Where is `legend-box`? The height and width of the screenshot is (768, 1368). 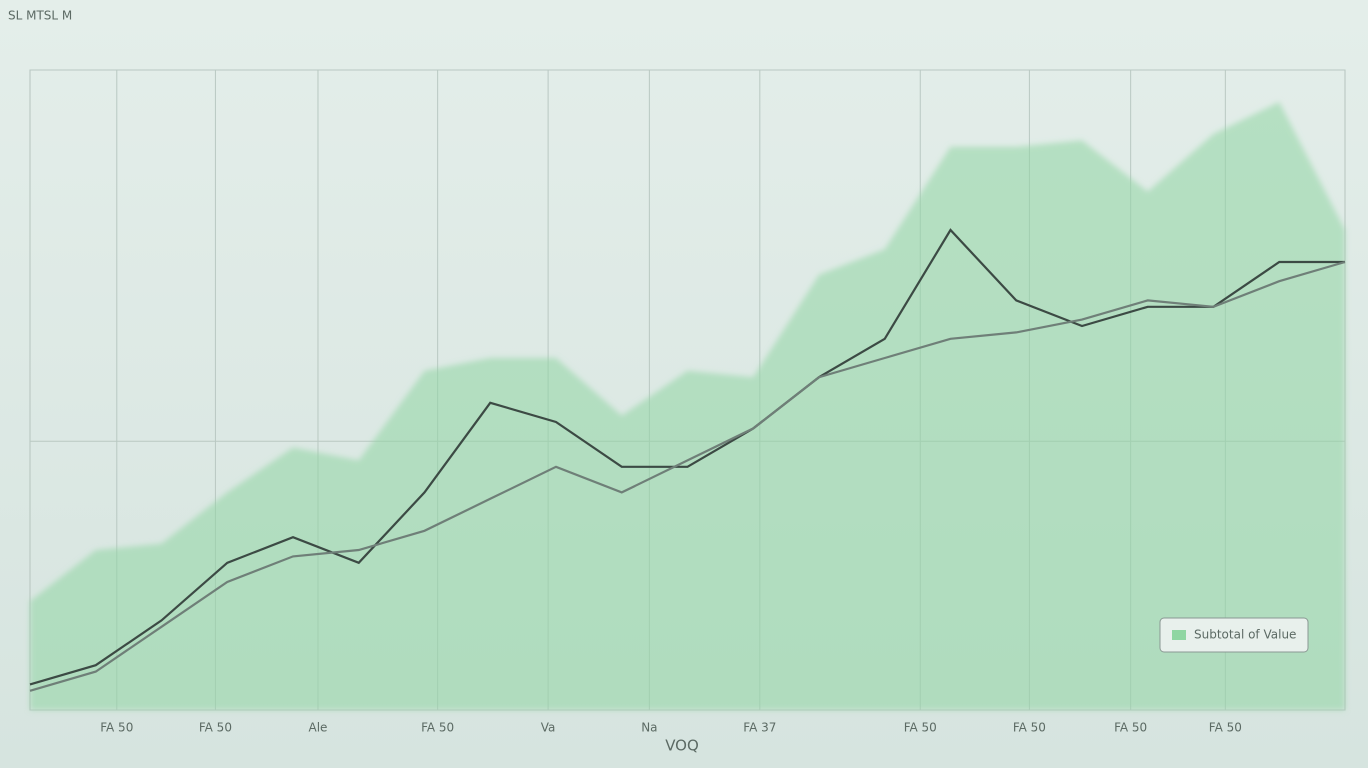
legend-box is located at coordinates (1234, 635).